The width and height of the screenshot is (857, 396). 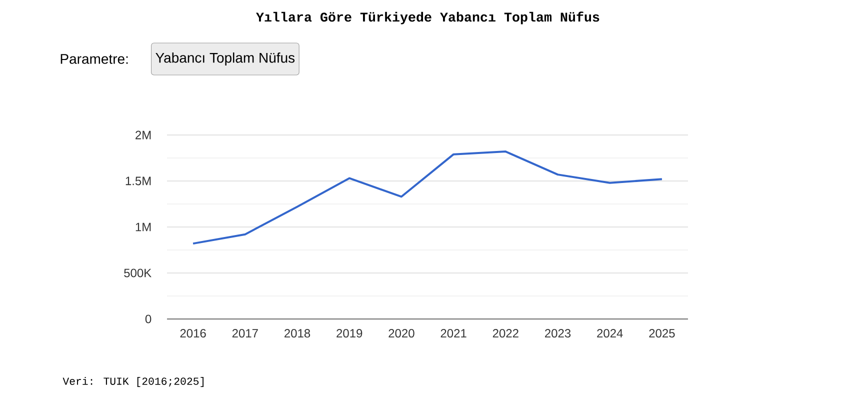 I want to click on y-tick-label: 1.5M, so click(x=138, y=181).